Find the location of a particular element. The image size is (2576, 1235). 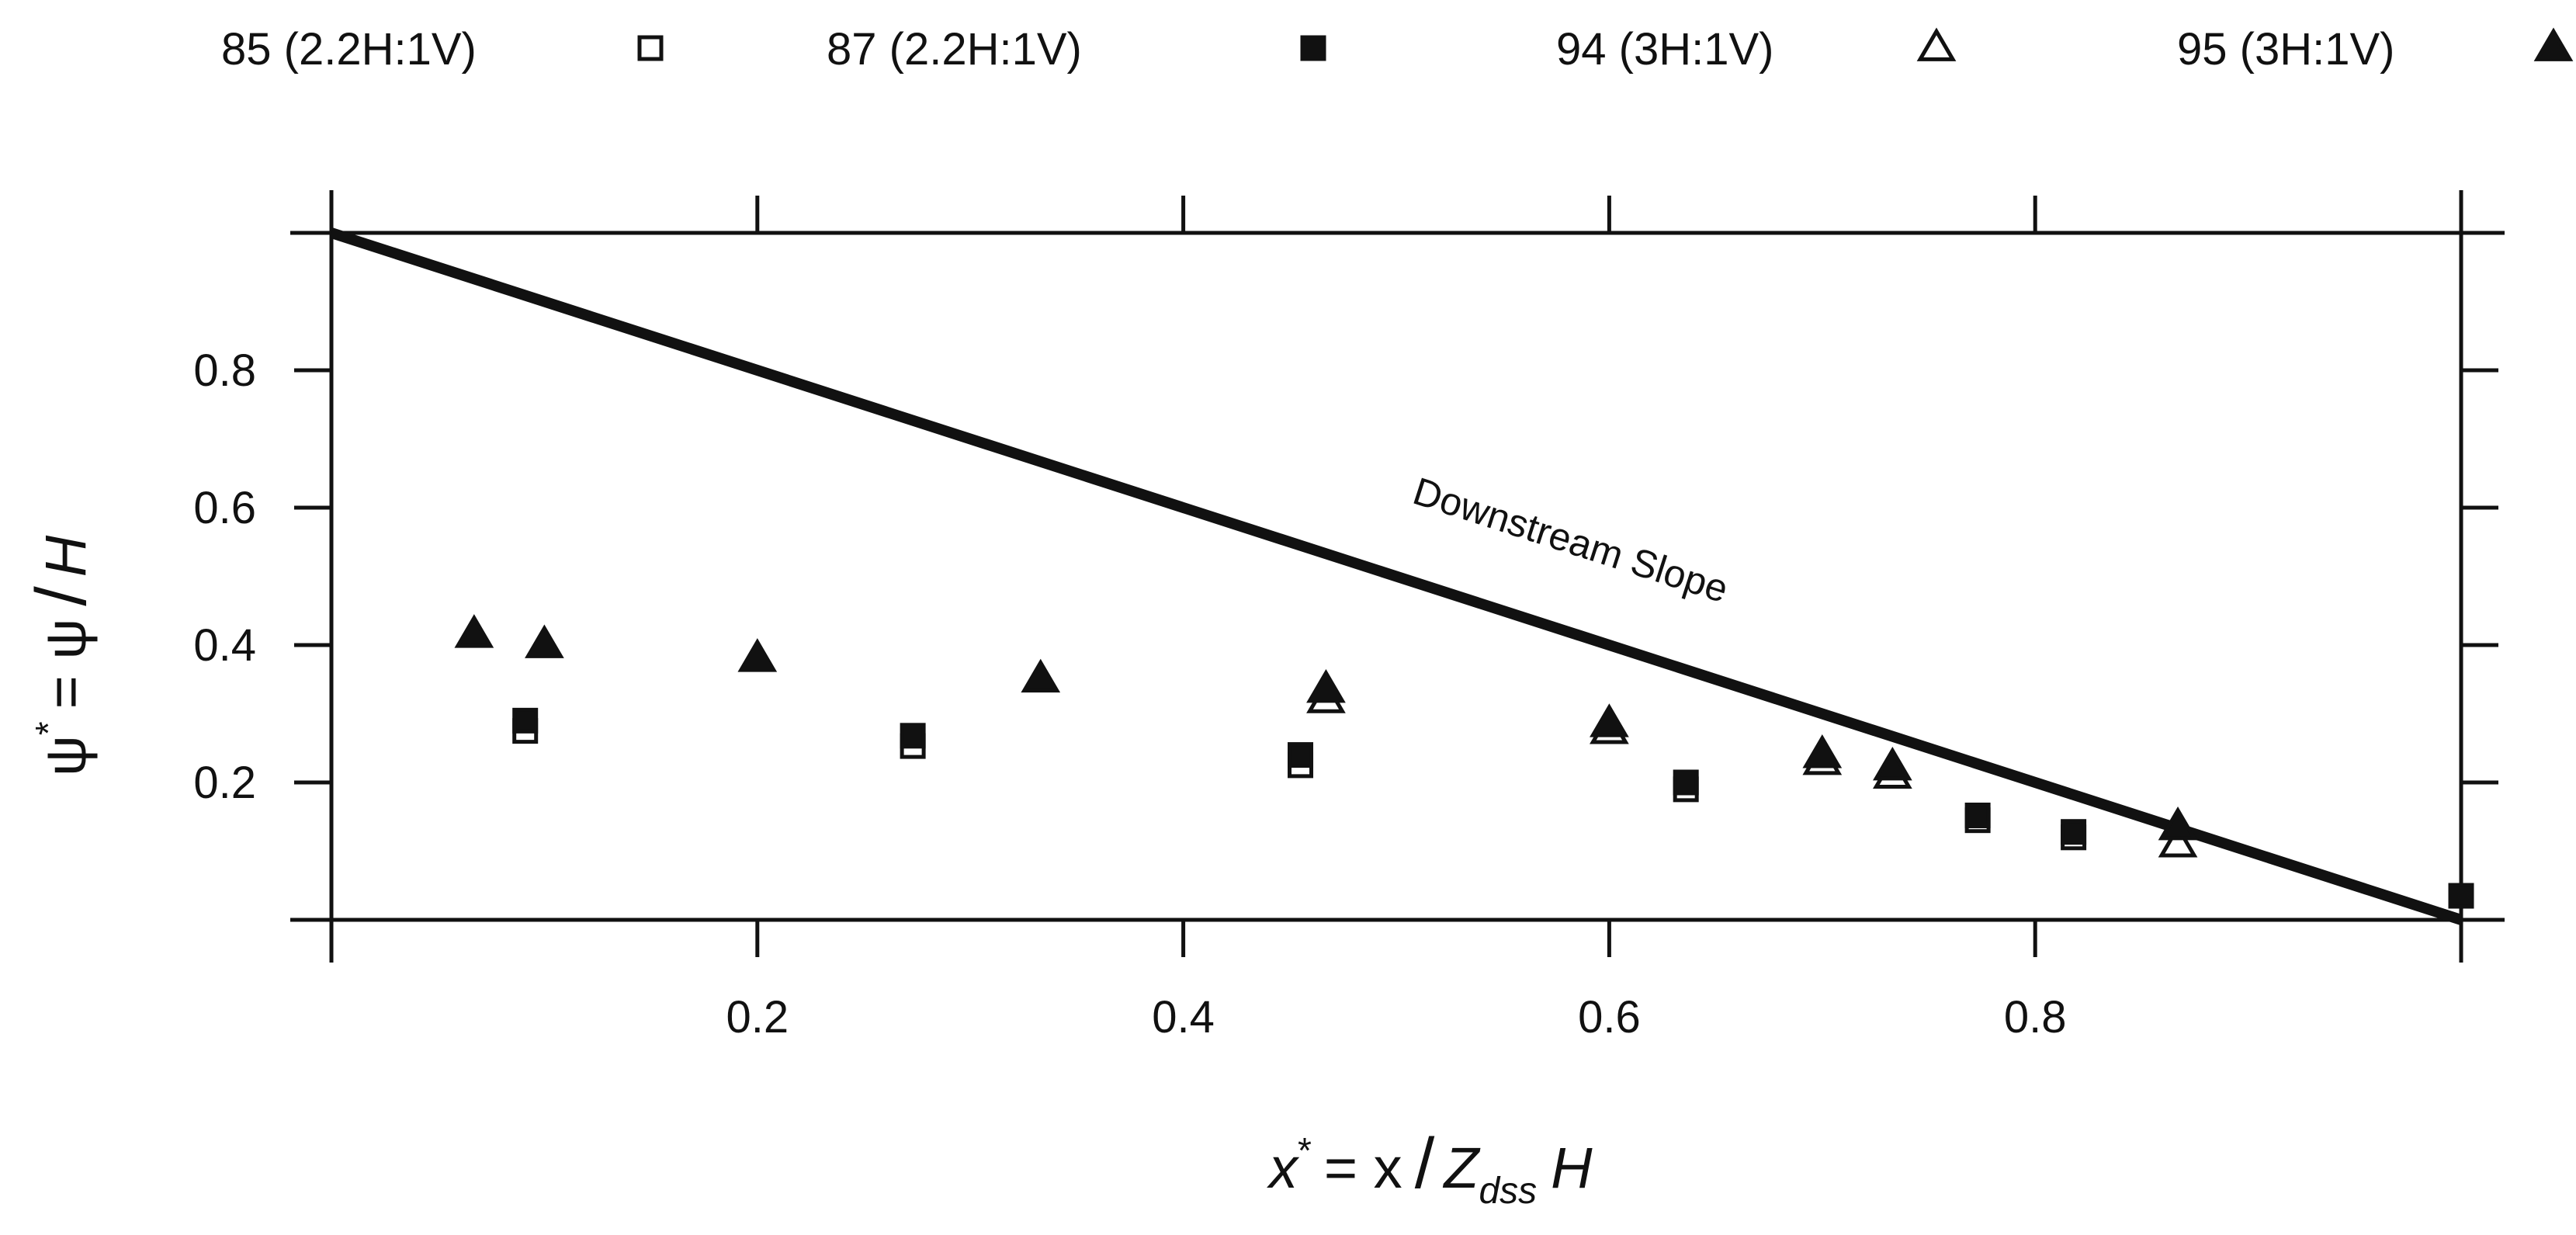

legend-label: 94 (3H:1V) is located at coordinates (1664, 49).